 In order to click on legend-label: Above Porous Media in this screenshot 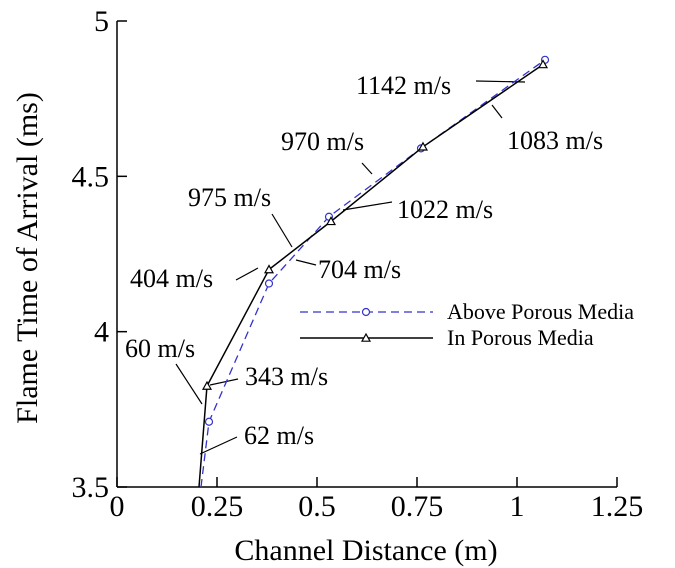, I will do `click(540, 311)`.